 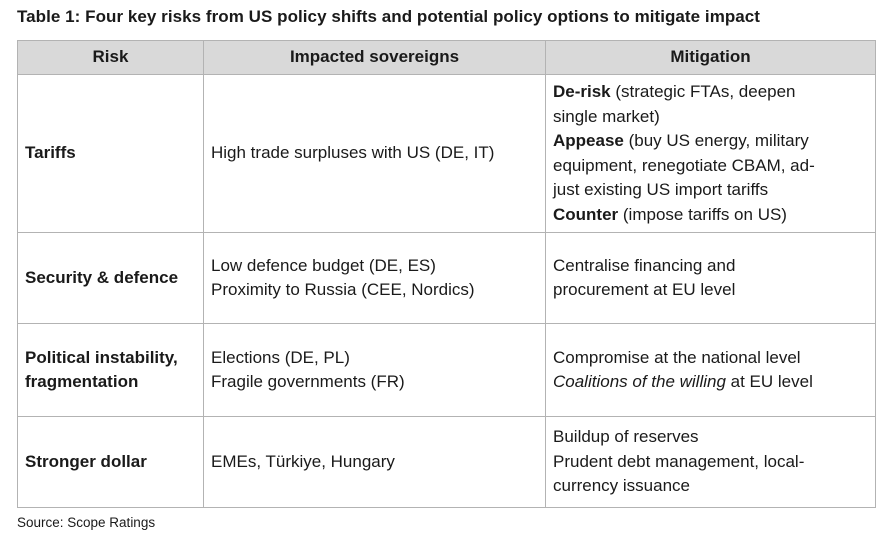 What do you see at coordinates (702, 214) in the screenshot?
I see `mitigation-text: (impose tariffs on US)` at bounding box center [702, 214].